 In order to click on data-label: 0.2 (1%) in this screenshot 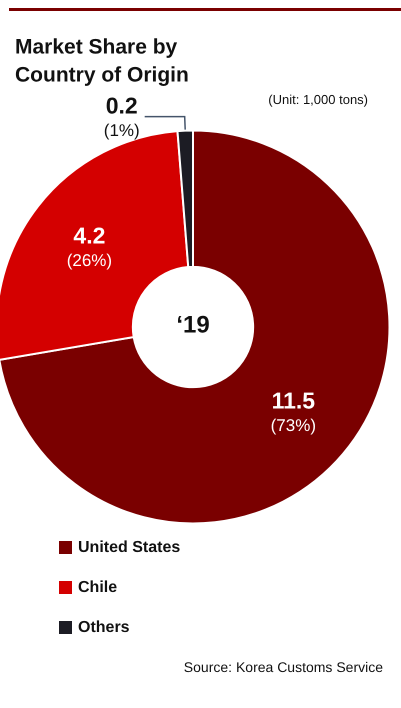, I will do `click(122, 116)`.